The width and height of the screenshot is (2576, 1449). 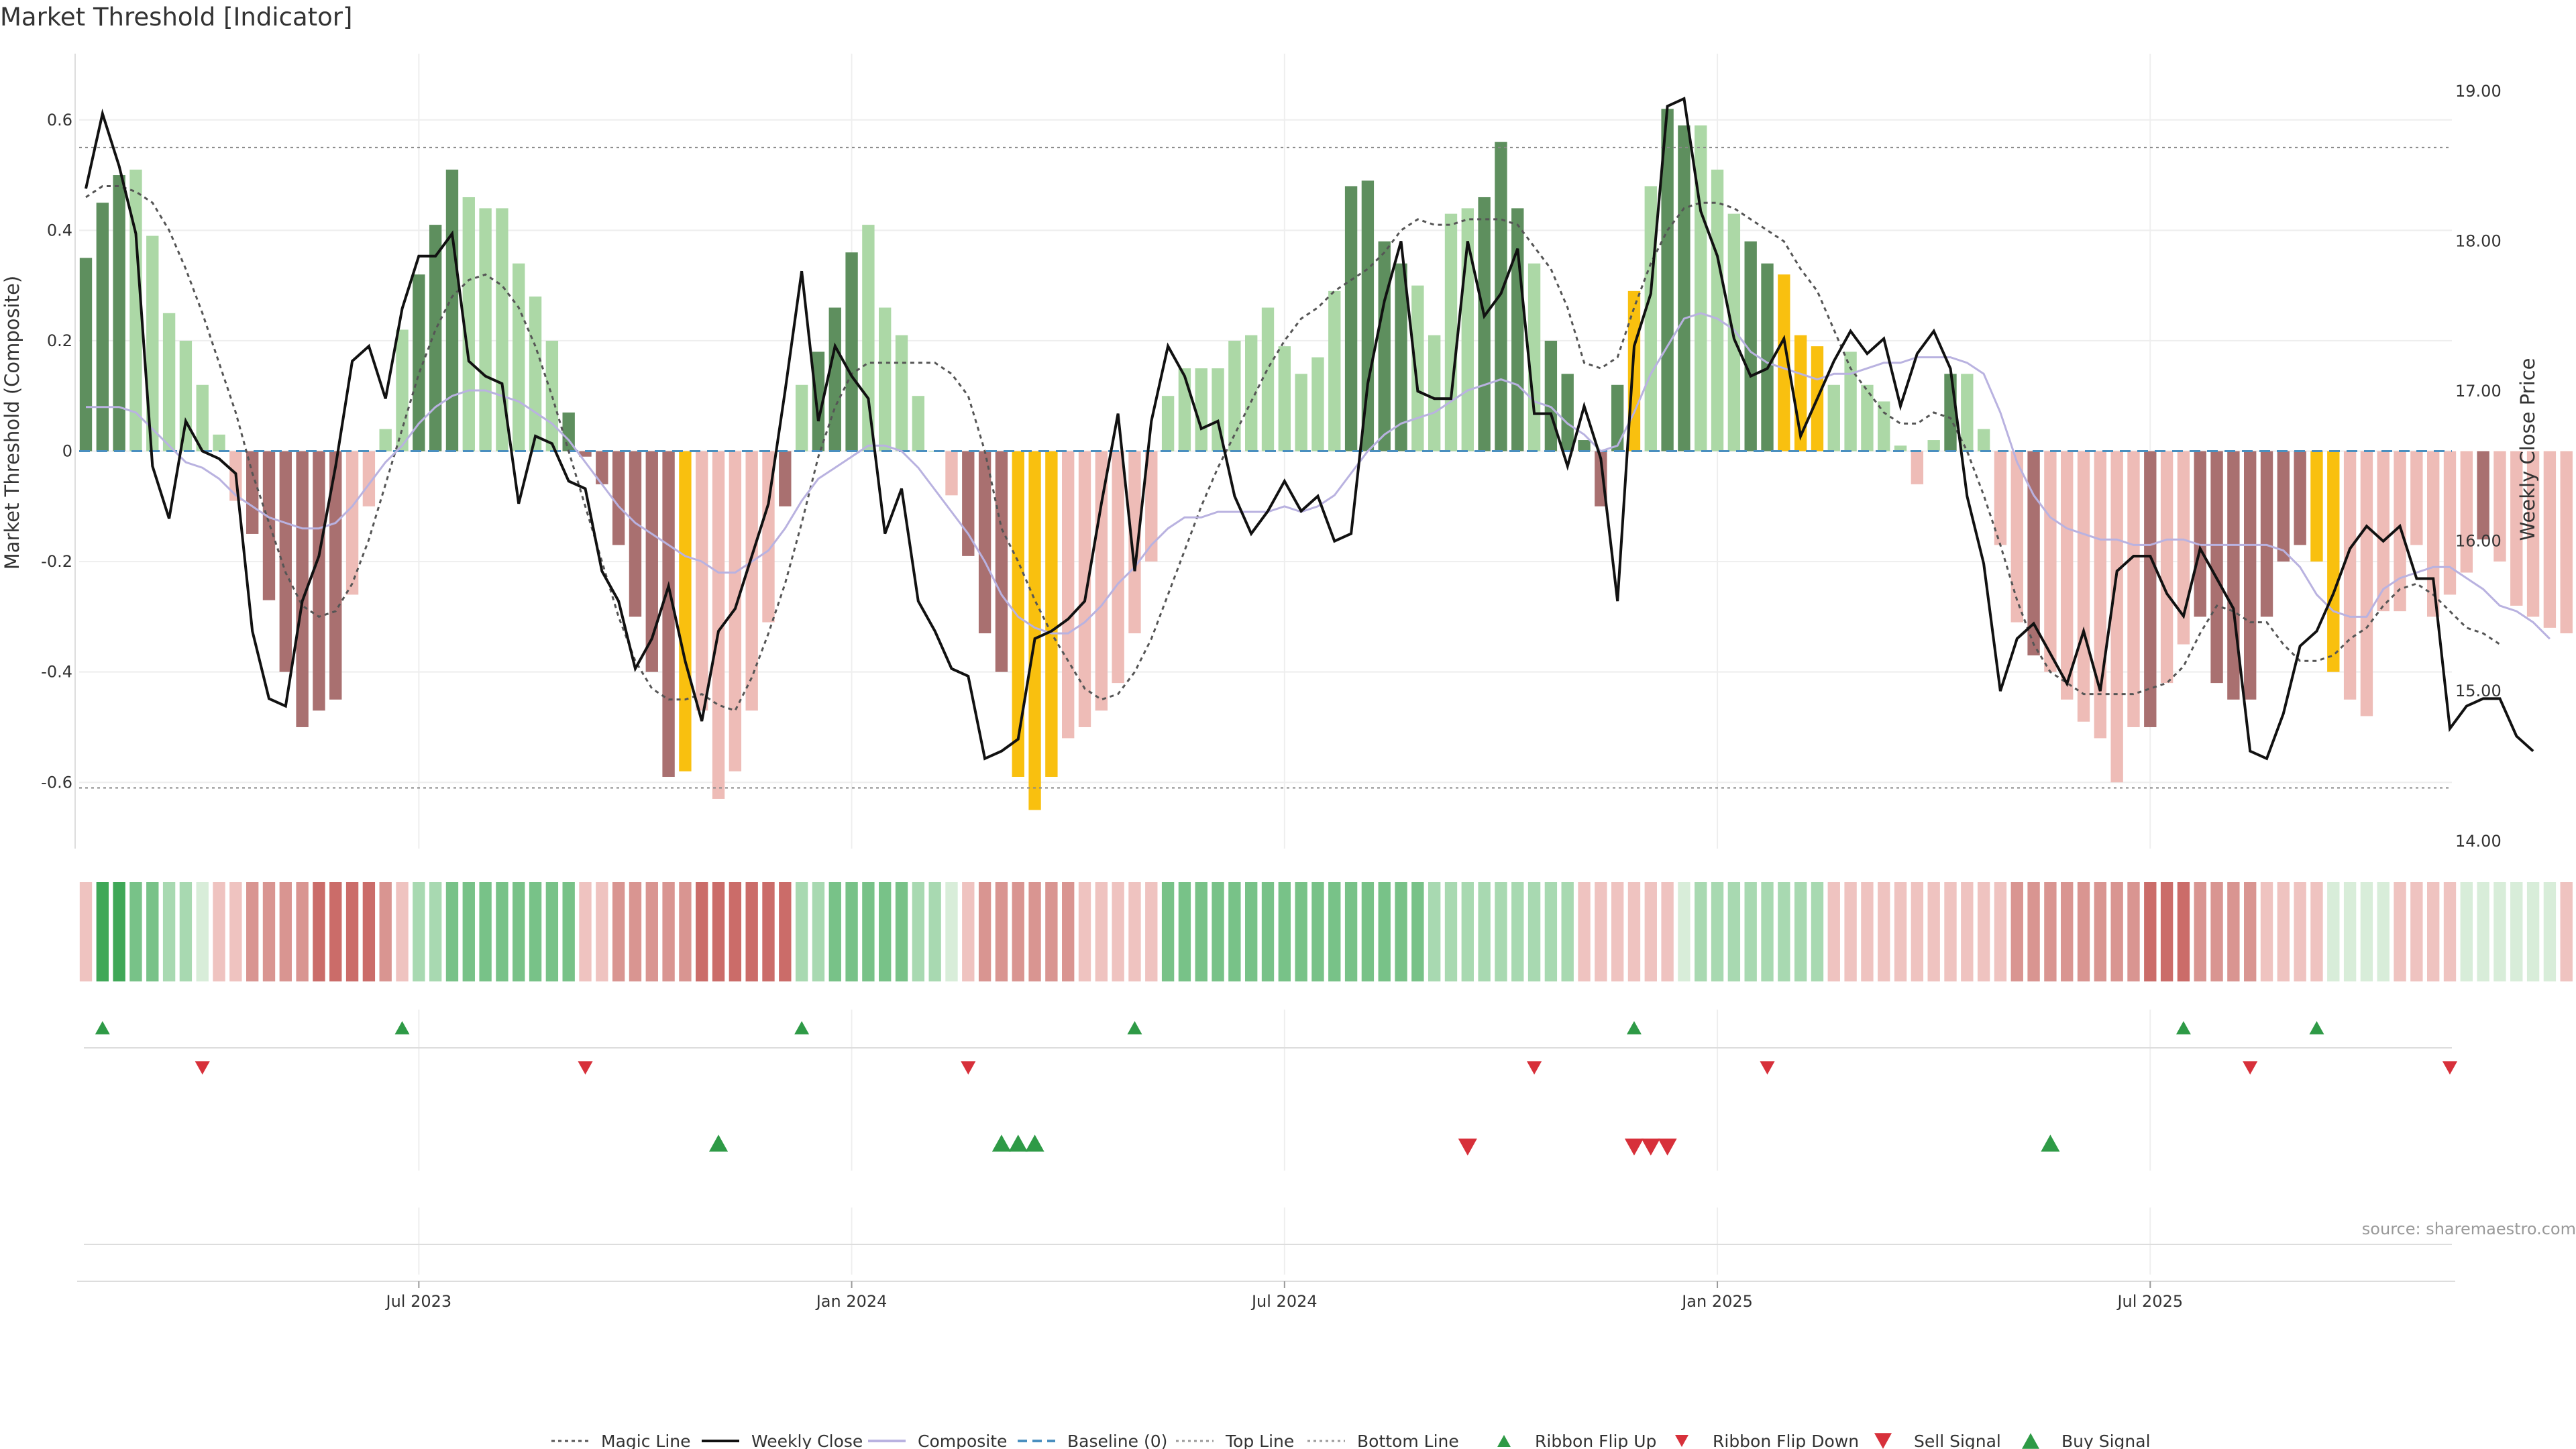 What do you see at coordinates (1266, 1296) in the screenshot?
I see `x-axis: Jul 2023 Jan 2024 Jul 2024 Jan 2025 Jul 2025` at bounding box center [1266, 1296].